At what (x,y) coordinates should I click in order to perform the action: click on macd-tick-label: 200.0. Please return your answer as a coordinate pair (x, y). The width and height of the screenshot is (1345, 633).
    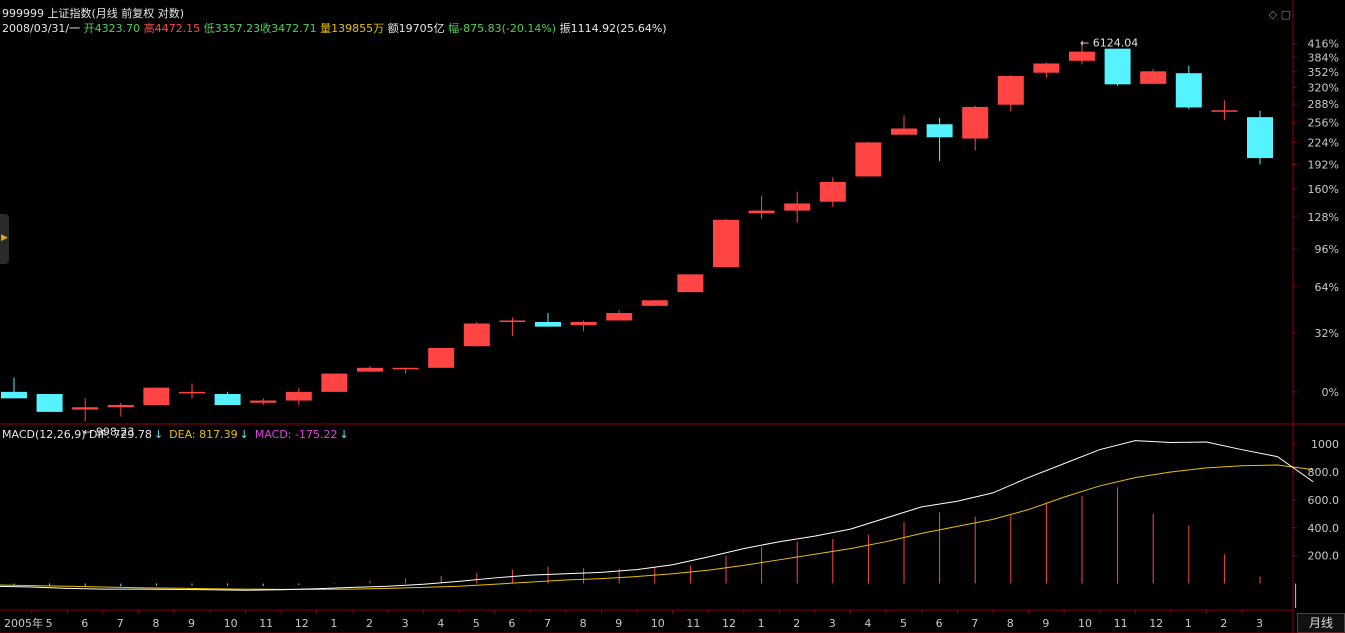
    Looking at the image, I should click on (1324, 556).